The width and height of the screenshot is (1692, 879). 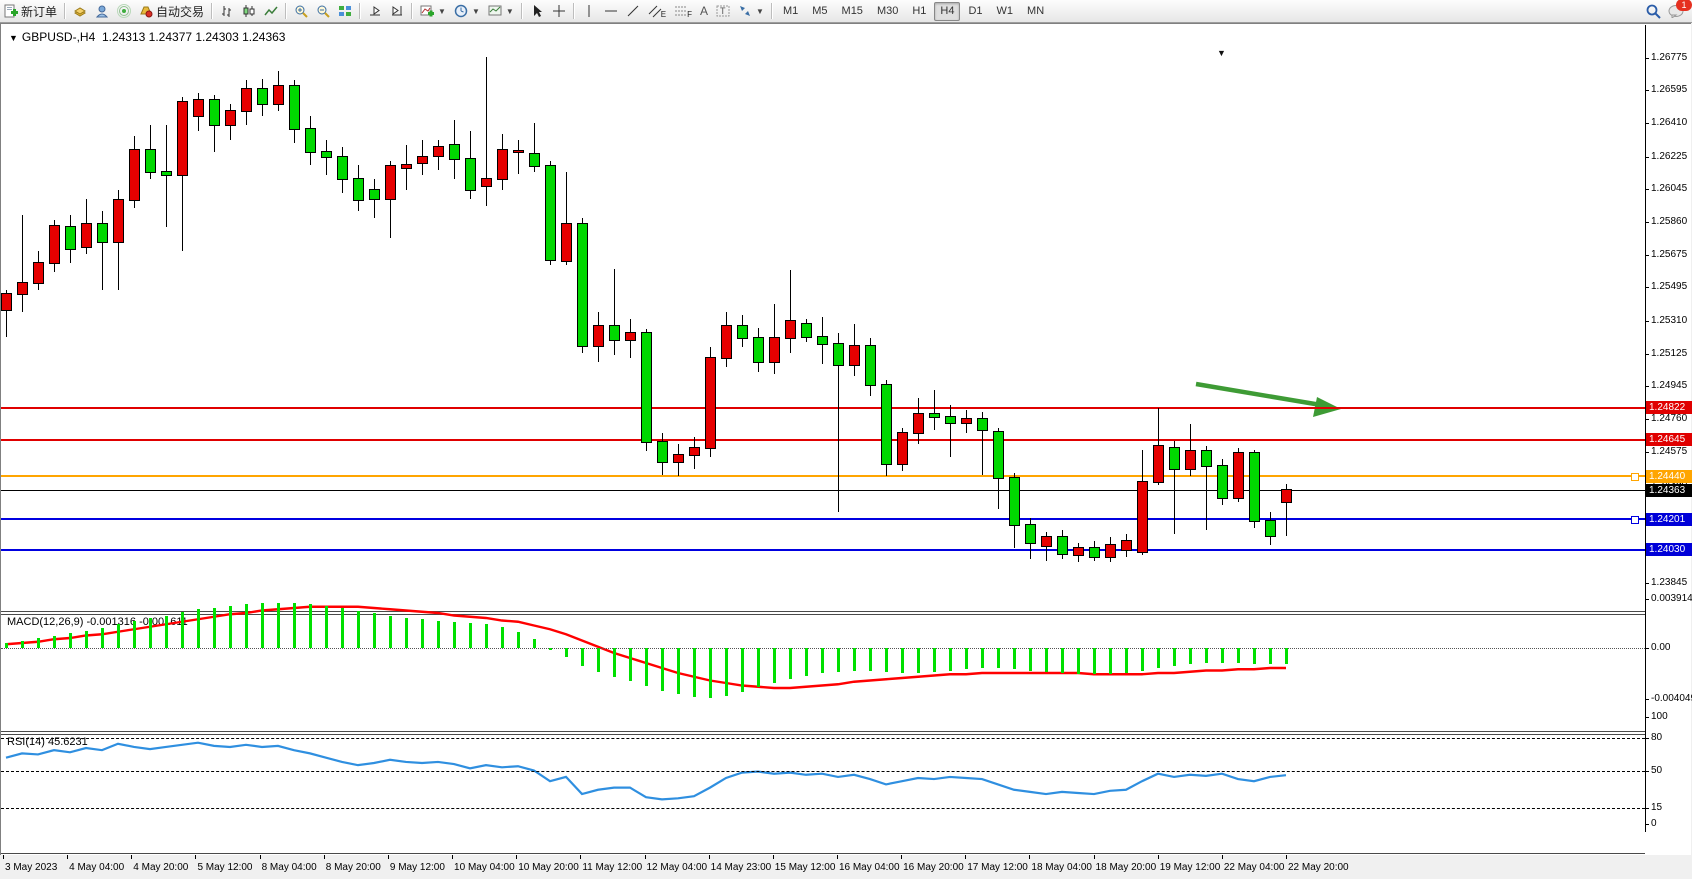 What do you see at coordinates (171, 11) in the screenshot?
I see `auto-trading-button: 自动交易` at bounding box center [171, 11].